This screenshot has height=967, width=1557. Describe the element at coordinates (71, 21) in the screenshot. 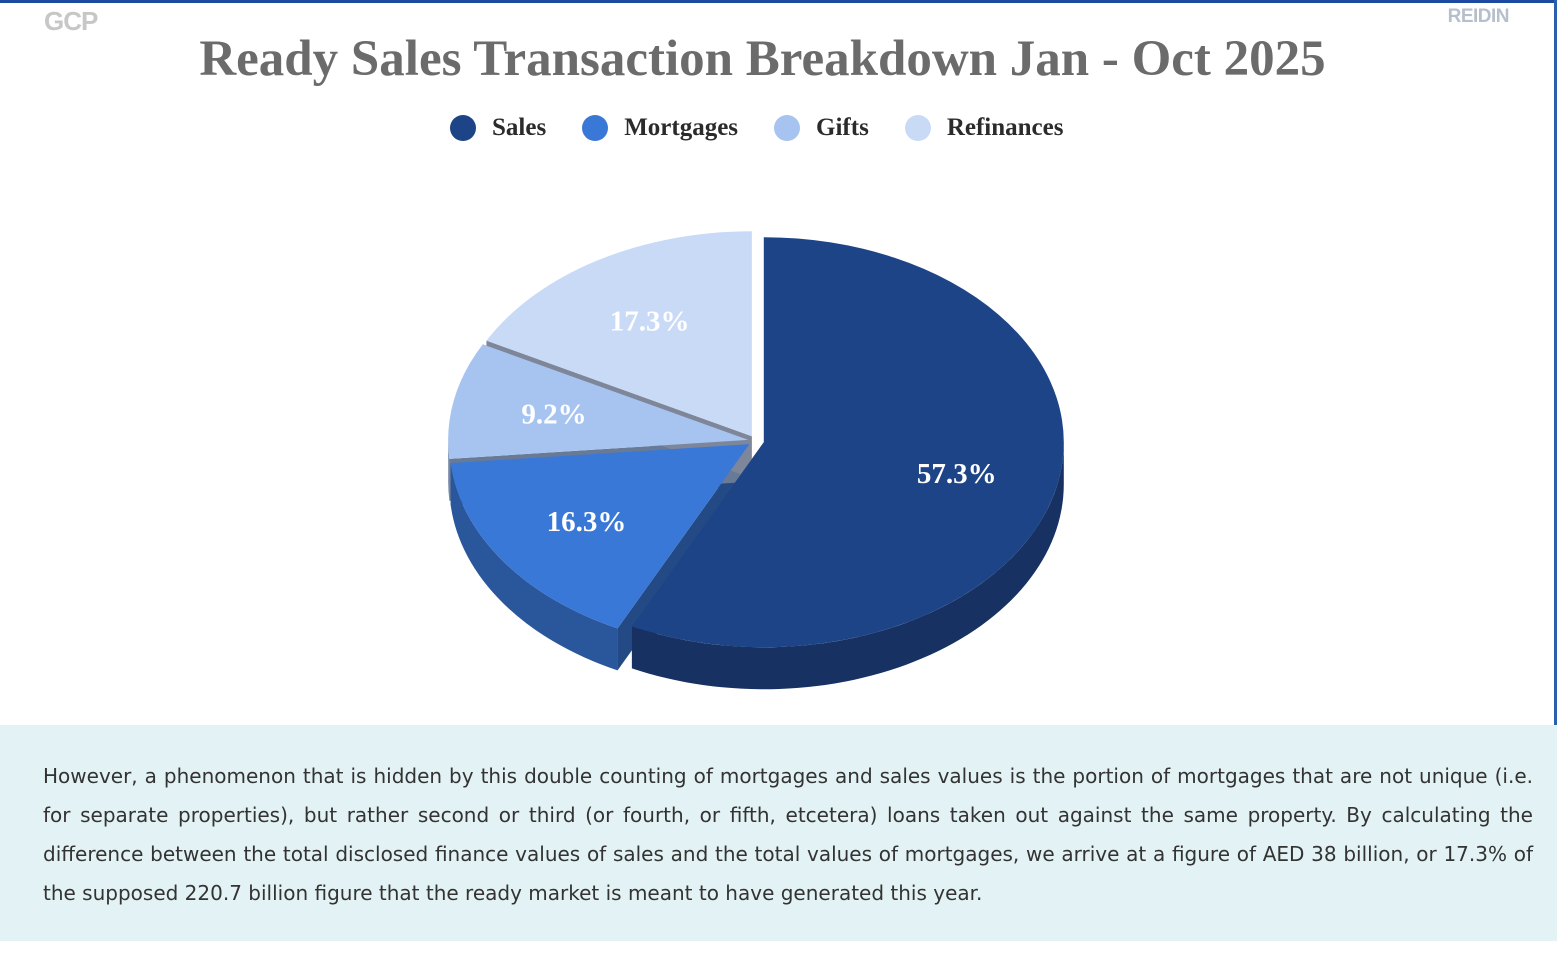

I see `gcp-logo: GCP` at that location.